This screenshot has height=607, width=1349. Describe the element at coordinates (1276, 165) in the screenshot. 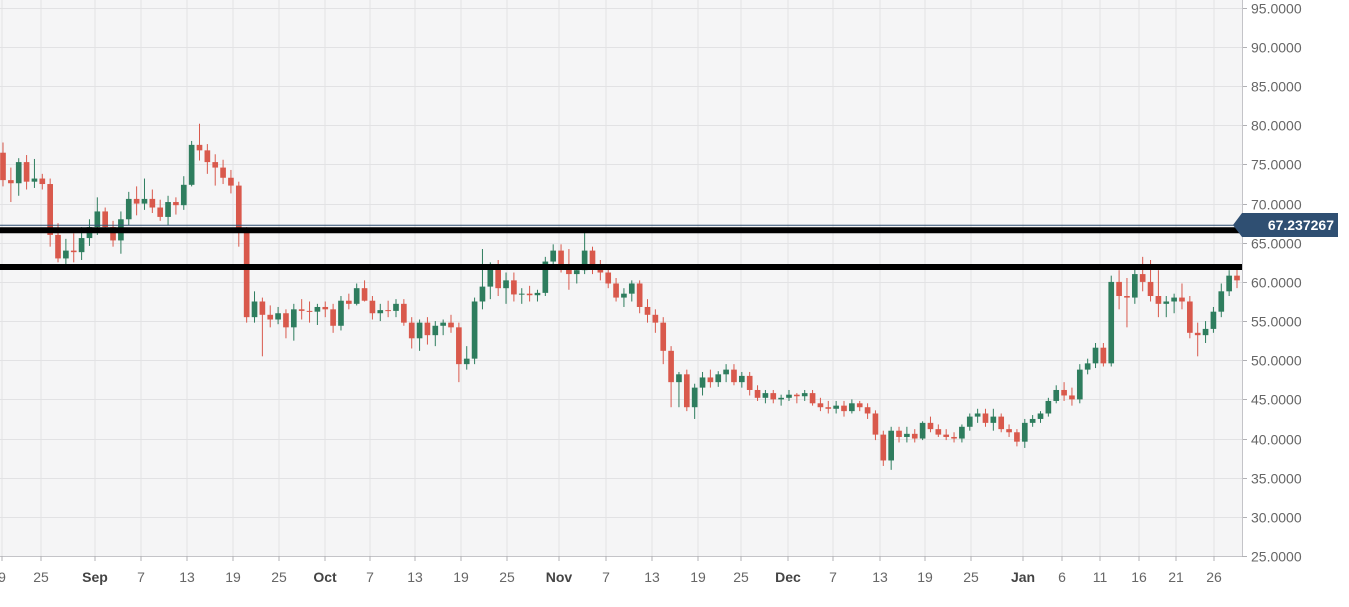

I see `y-tick-label: 75.0000` at that location.